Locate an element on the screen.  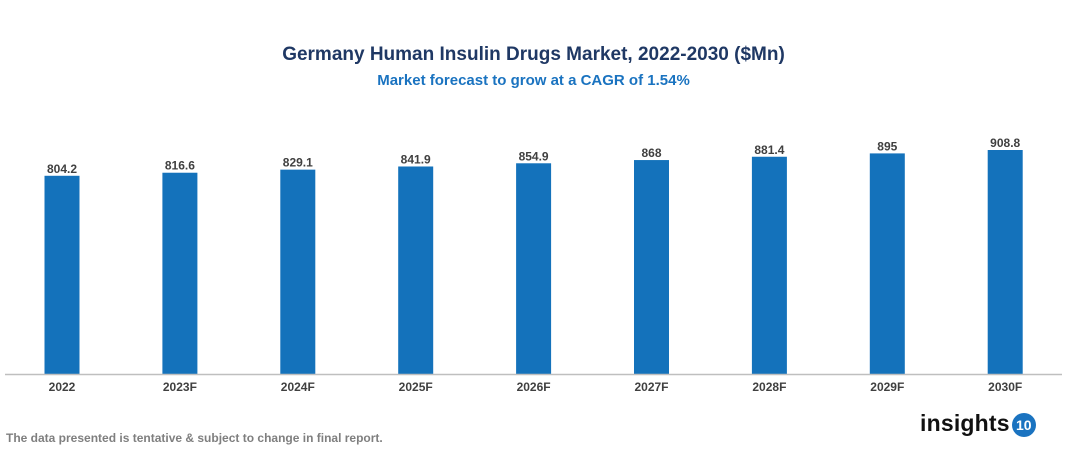
data-label: 829.1 is located at coordinates (298, 163).